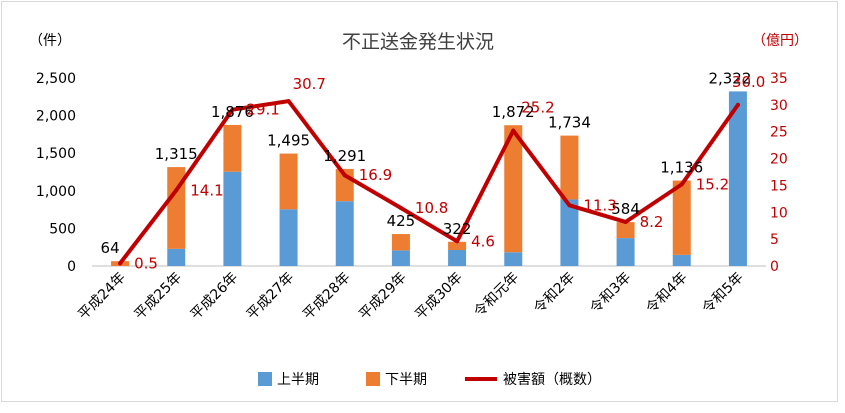 The image size is (845, 413). I want to click on amount-label: 0.5, so click(146, 263).